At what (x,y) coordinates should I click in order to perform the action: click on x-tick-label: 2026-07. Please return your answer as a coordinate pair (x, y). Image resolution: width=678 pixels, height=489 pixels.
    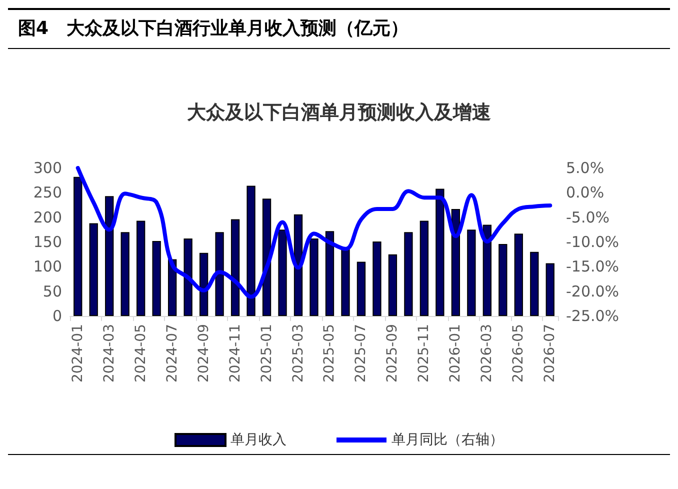
    Looking at the image, I should click on (550, 353).